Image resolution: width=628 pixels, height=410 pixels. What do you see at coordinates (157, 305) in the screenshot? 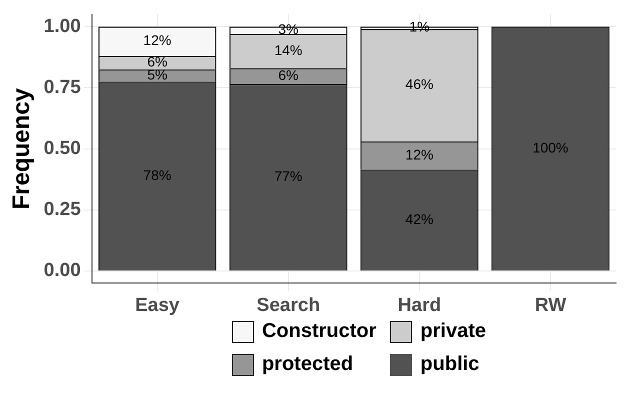
I see `x-tick-label: Easy` at bounding box center [157, 305].